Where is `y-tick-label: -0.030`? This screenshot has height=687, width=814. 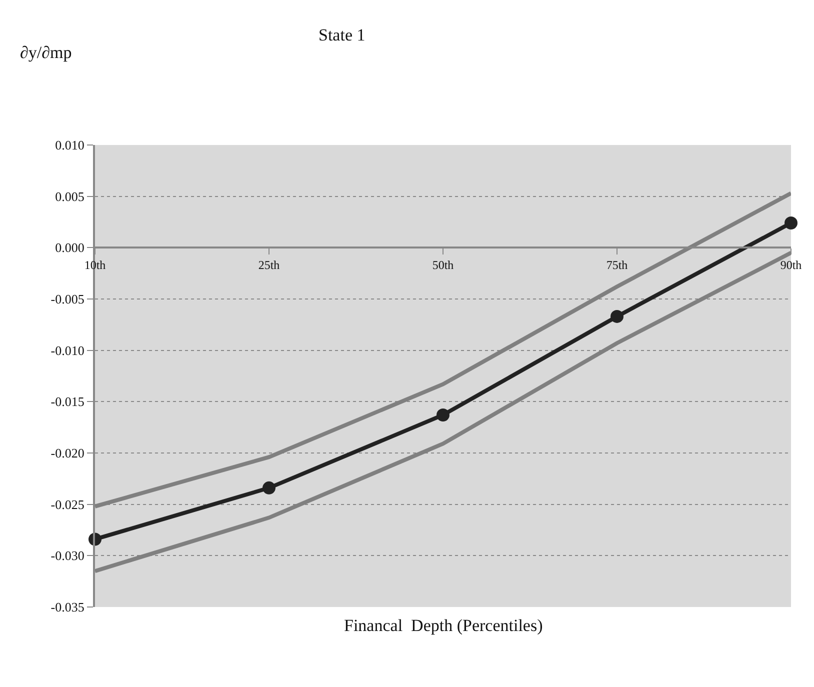
y-tick-label: -0.030 is located at coordinates (67, 556).